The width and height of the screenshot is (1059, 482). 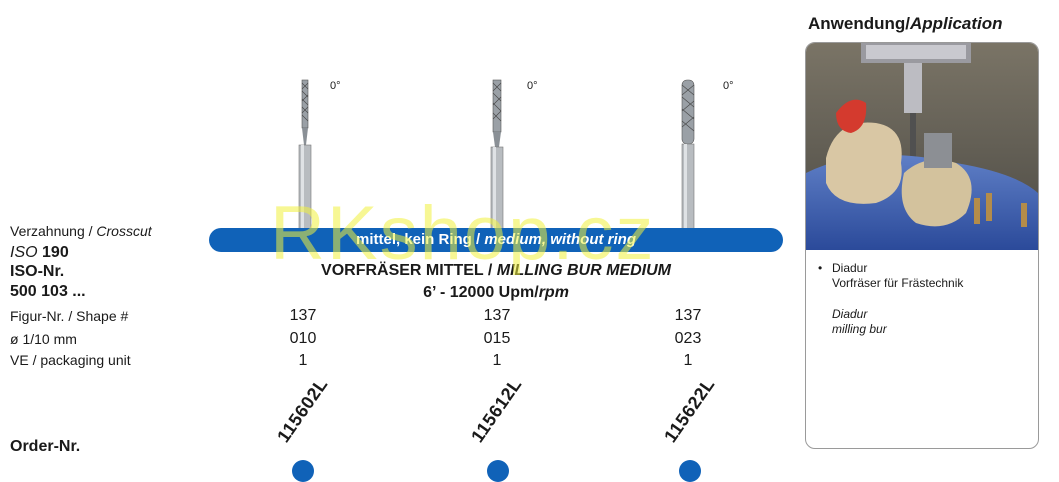 What do you see at coordinates (303, 338) in the screenshot?
I see `diameter-value-1: 010` at bounding box center [303, 338].